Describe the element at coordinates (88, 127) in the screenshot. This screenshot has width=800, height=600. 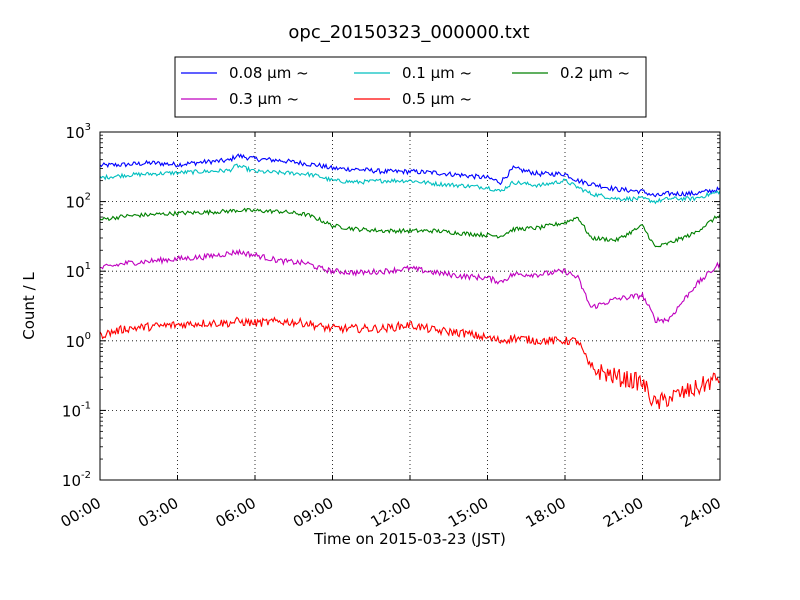
I see `y-tick-exponent: 3` at that location.